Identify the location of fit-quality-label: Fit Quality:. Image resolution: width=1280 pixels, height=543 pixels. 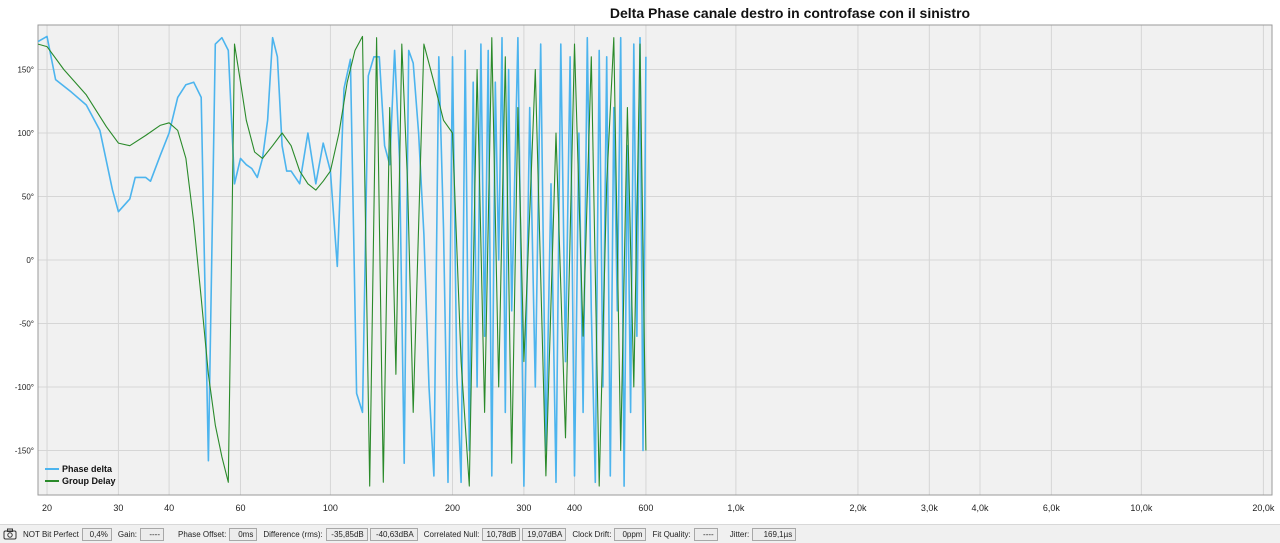
(671, 534).